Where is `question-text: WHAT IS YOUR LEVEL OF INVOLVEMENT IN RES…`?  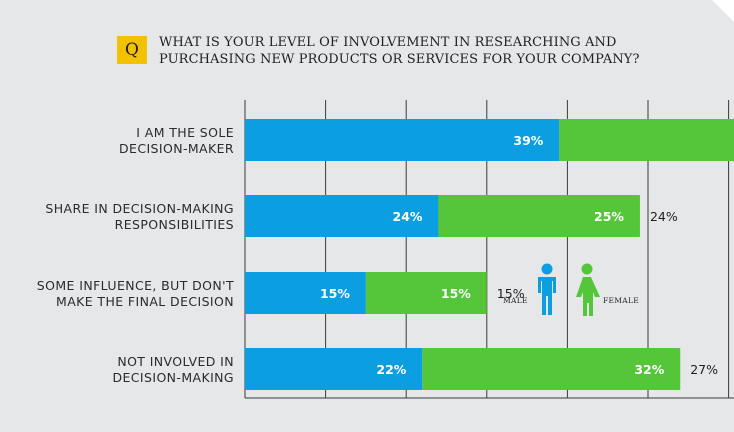
question-text: WHAT IS YOUR LEVEL OF INVOLVEMENT IN RES… is located at coordinates (419, 51).